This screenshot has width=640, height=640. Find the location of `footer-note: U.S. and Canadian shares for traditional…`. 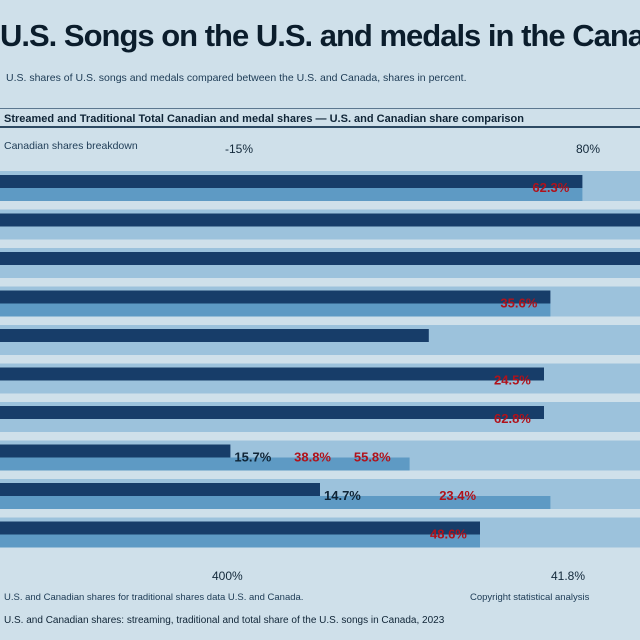

footer-note: U.S. and Canadian shares for traditional… is located at coordinates (154, 597).